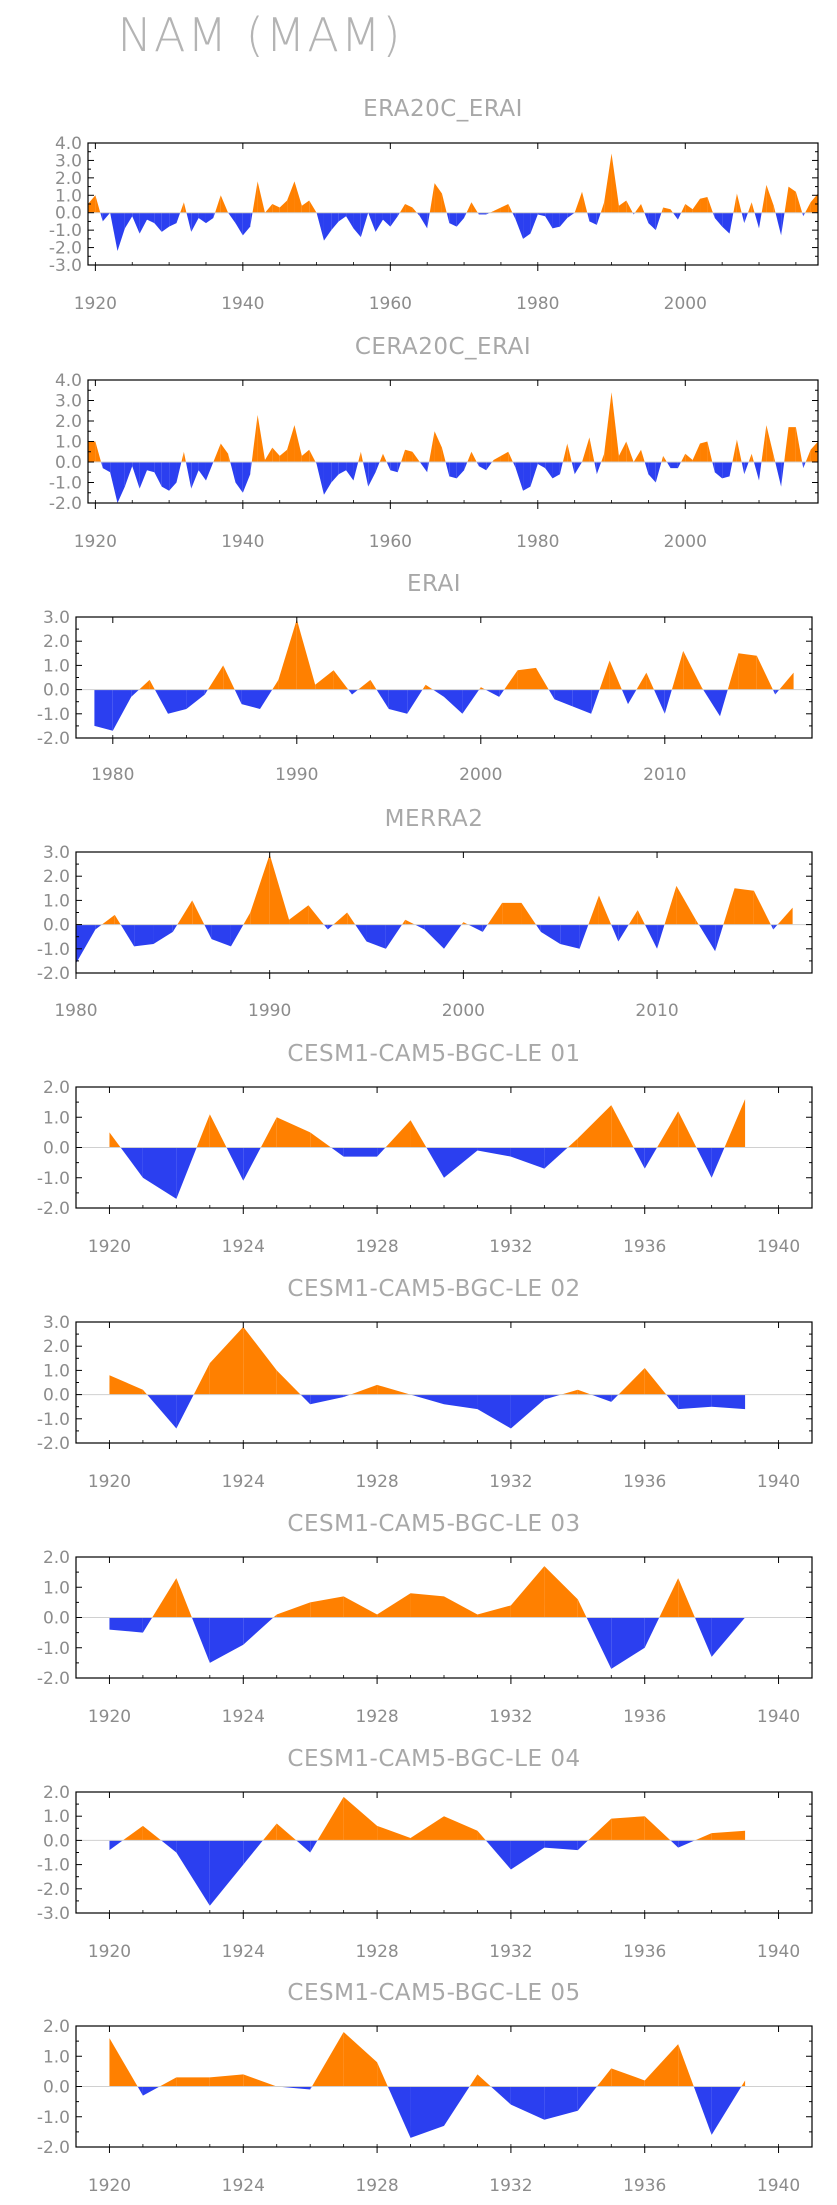 The width and height of the screenshot is (837, 2205). Describe the element at coordinates (584, 936) in the screenshot. I see `negative-area-3-26a` at that location.